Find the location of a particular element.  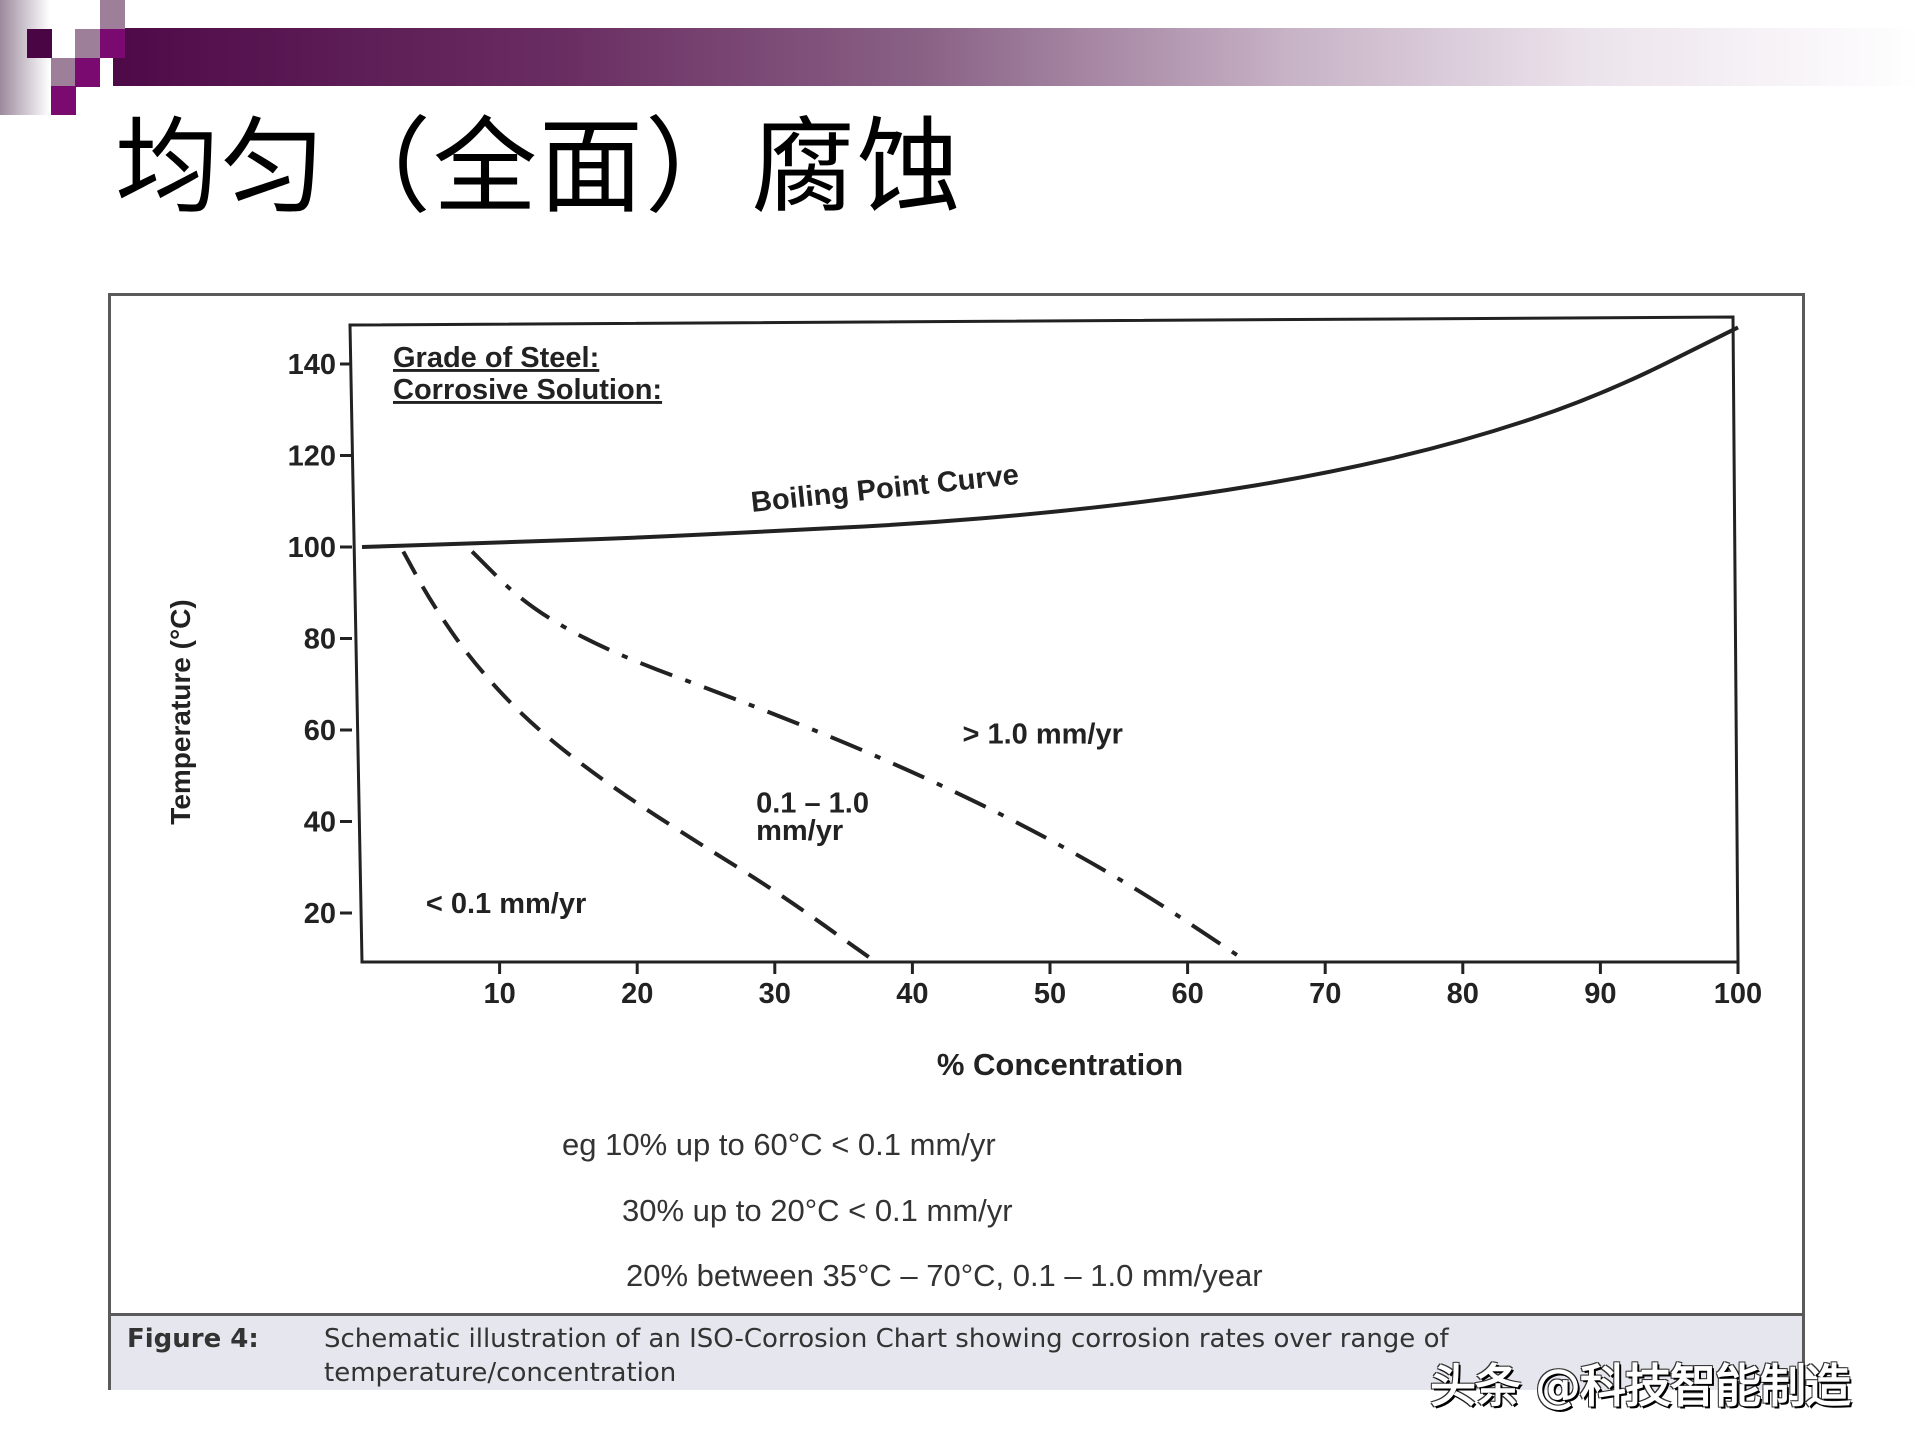

y-axis-label: Temperature (°C) is located at coordinates (180, 711).